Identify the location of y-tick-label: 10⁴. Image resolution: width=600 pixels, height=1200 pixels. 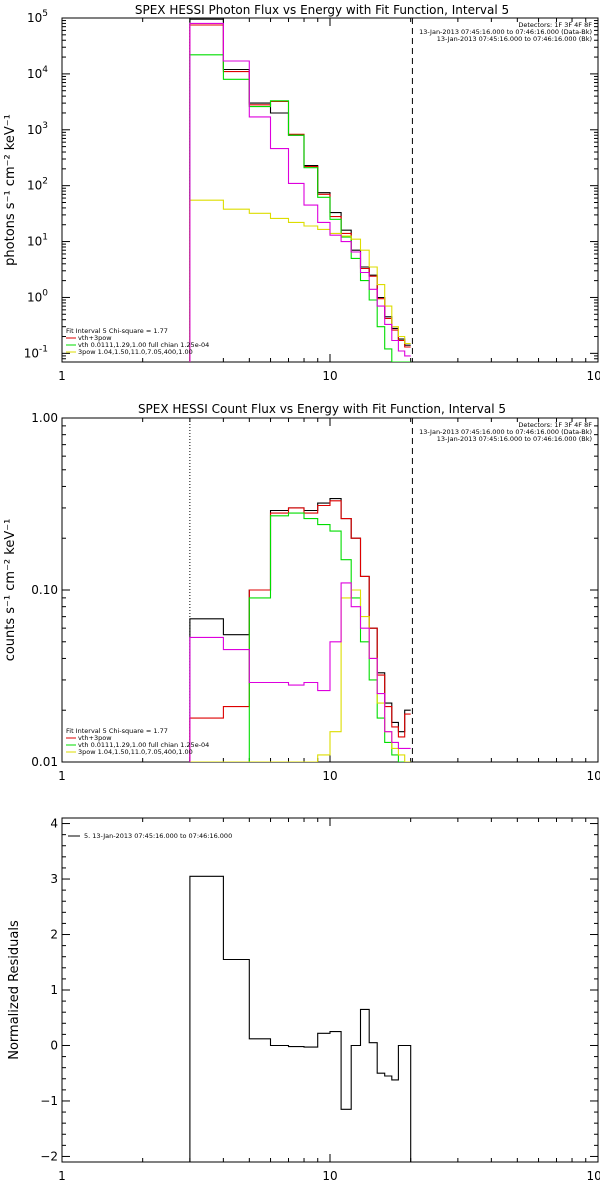
(37, 73).